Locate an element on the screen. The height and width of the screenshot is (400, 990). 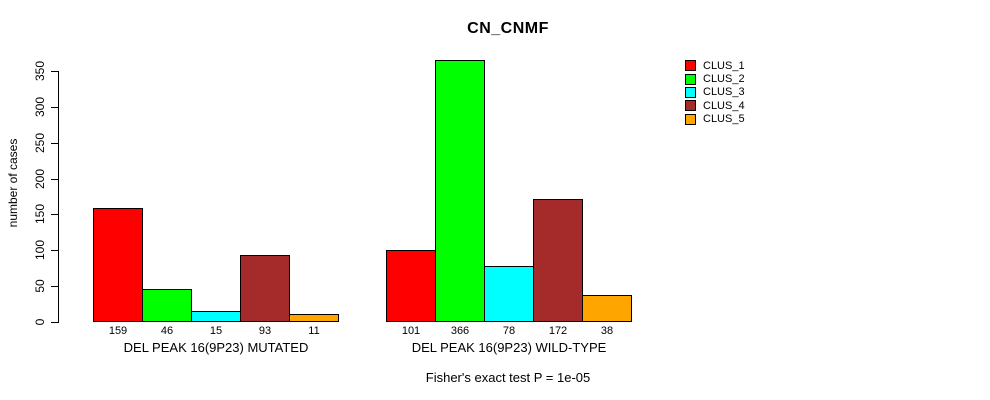
legend: CLUS_1 CLUS_2 CLUS_3 CLUS_4 CLUS_5 is located at coordinates (715, 92).